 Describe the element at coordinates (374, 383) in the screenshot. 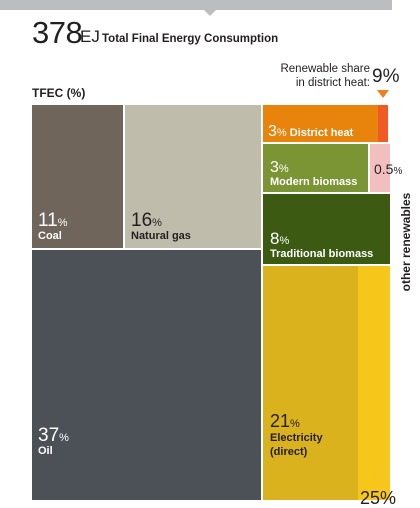

I see `electricity-renewable-share-bar` at that location.